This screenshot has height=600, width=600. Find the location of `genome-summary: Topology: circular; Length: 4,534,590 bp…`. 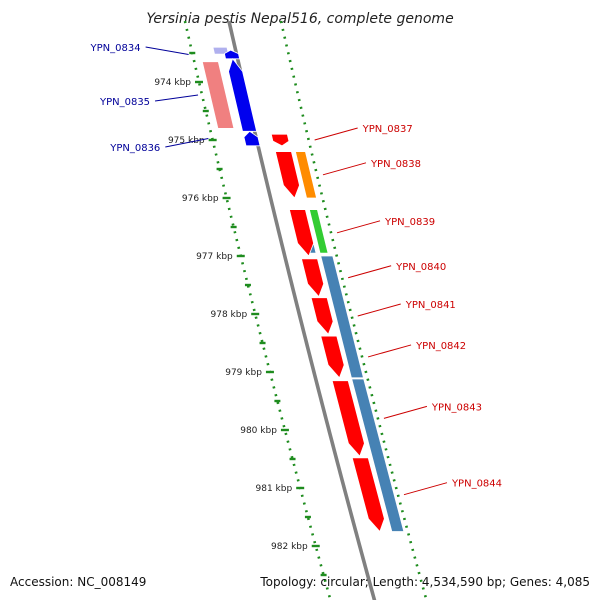

genome-summary: Topology: circular; Length: 4,534,590 bp… is located at coordinates (425, 582).